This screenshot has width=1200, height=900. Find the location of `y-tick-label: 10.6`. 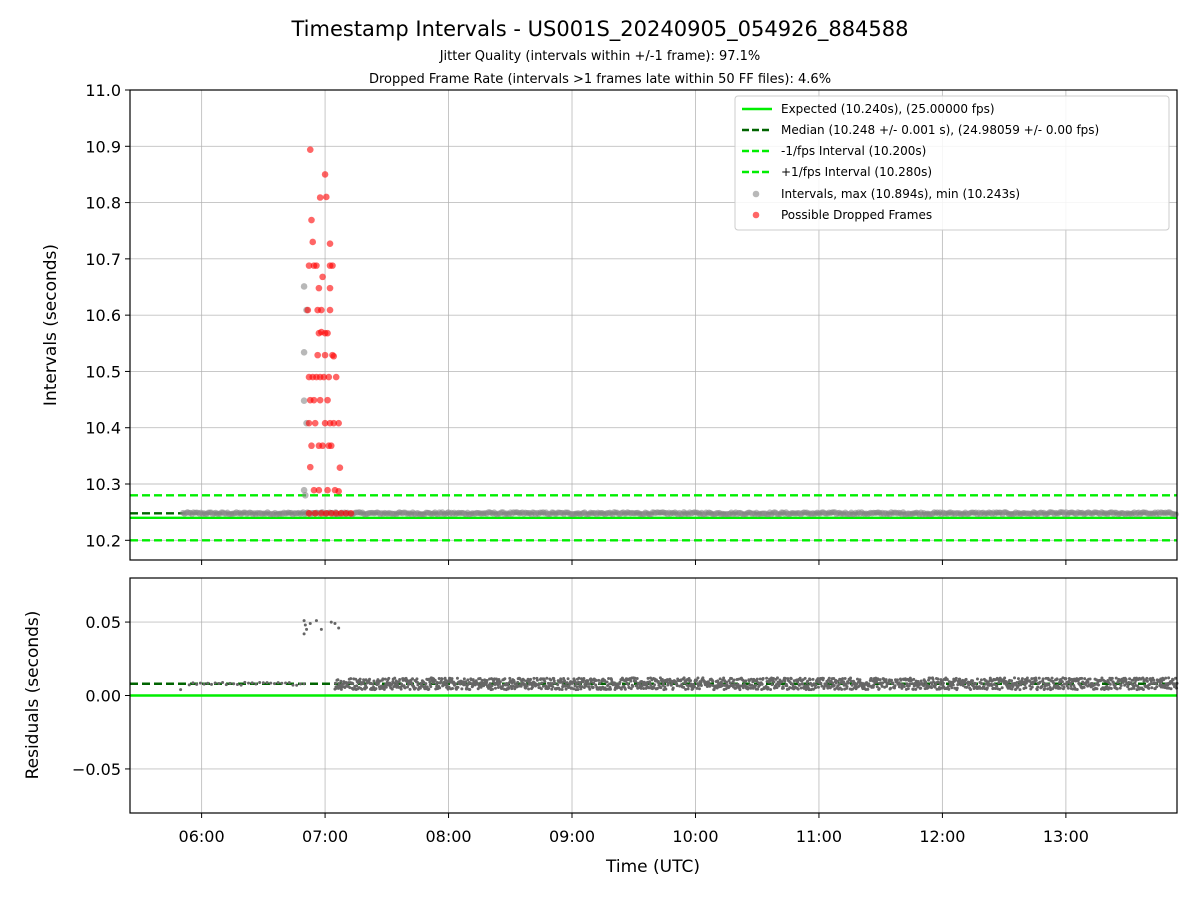

y-tick-label: 10.6 is located at coordinates (103, 315).